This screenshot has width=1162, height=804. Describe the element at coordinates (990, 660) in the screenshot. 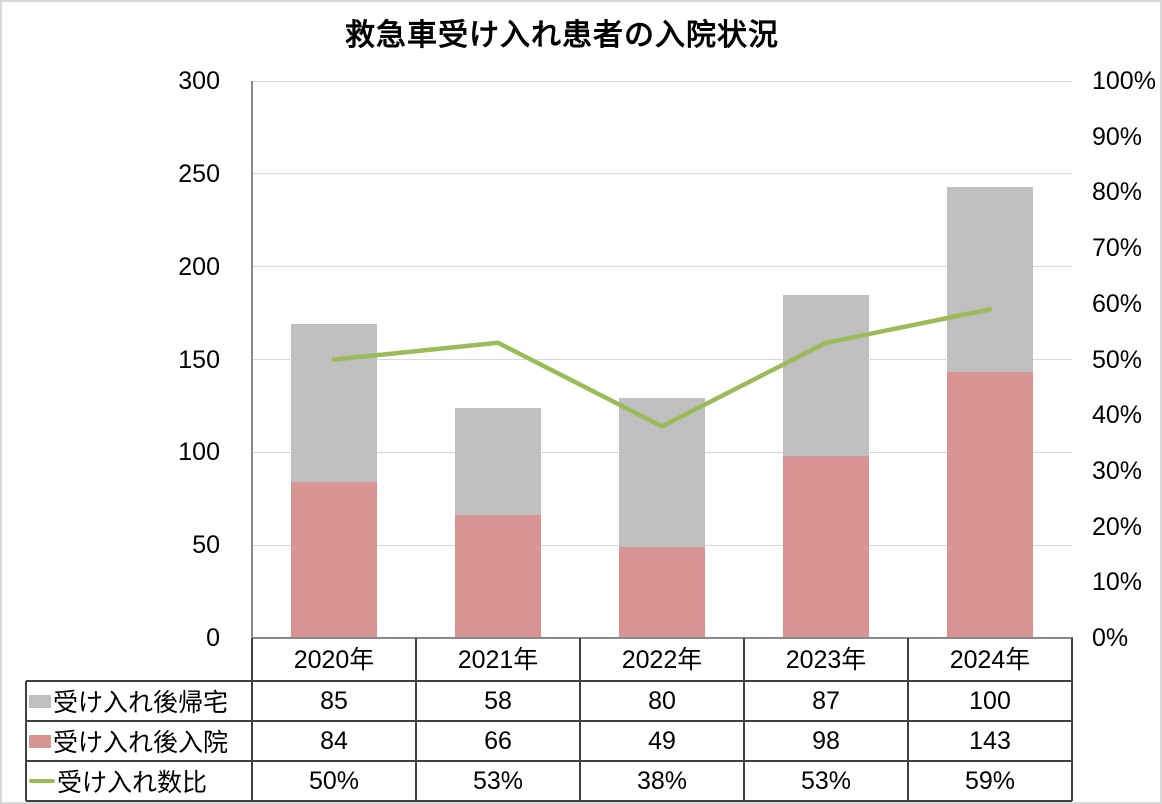

I see `table-header-year: 2024年` at that location.